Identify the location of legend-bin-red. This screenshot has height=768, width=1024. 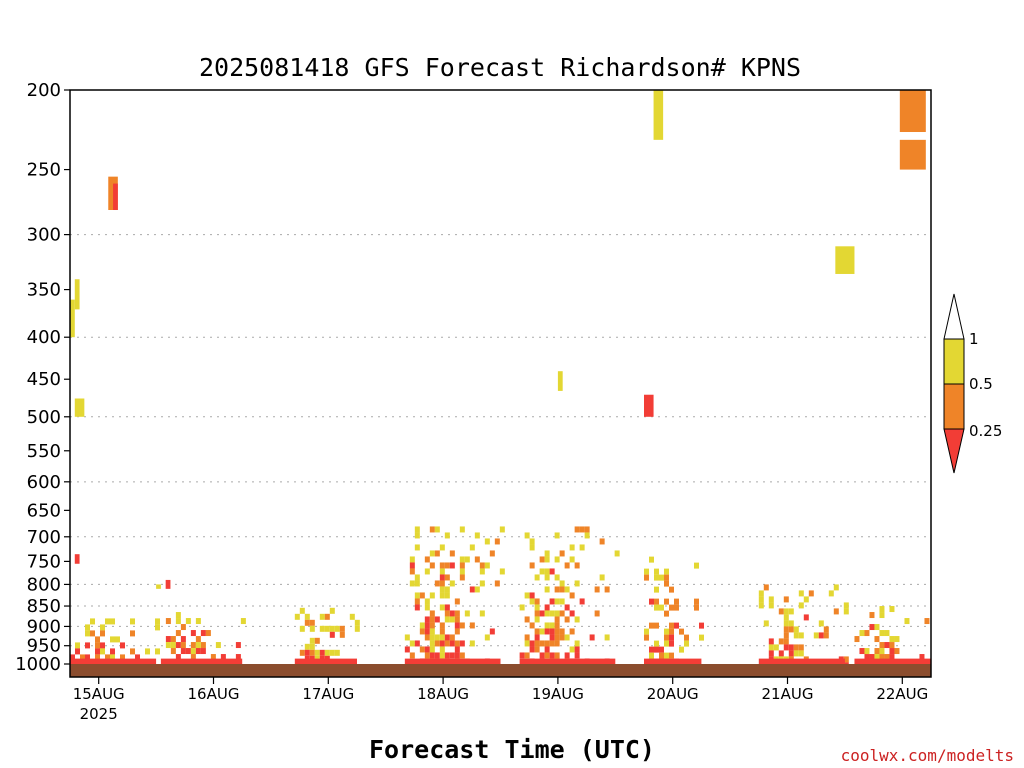
(954, 451).